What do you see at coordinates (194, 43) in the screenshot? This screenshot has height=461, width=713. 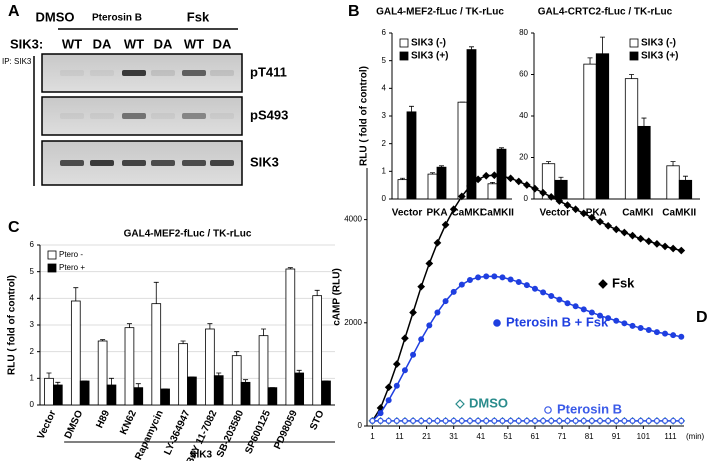 I see `genotype-label: WT` at bounding box center [194, 43].